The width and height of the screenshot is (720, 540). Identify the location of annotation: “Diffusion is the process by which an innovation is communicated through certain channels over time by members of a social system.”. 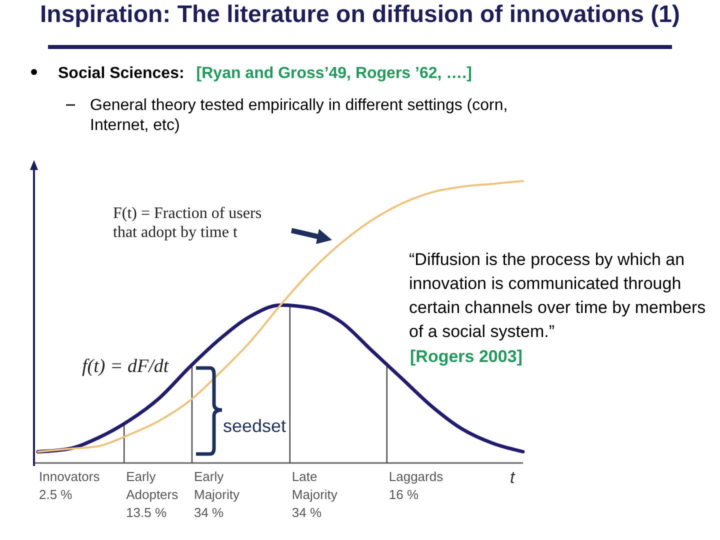
(557, 295).